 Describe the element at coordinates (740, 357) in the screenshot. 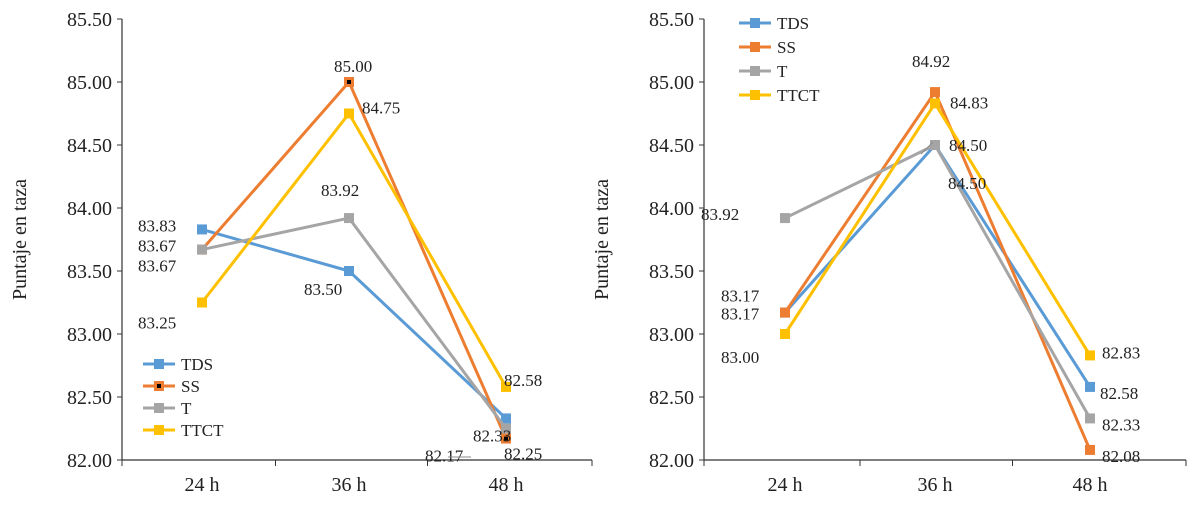

I see `data-label: 83.00` at that location.